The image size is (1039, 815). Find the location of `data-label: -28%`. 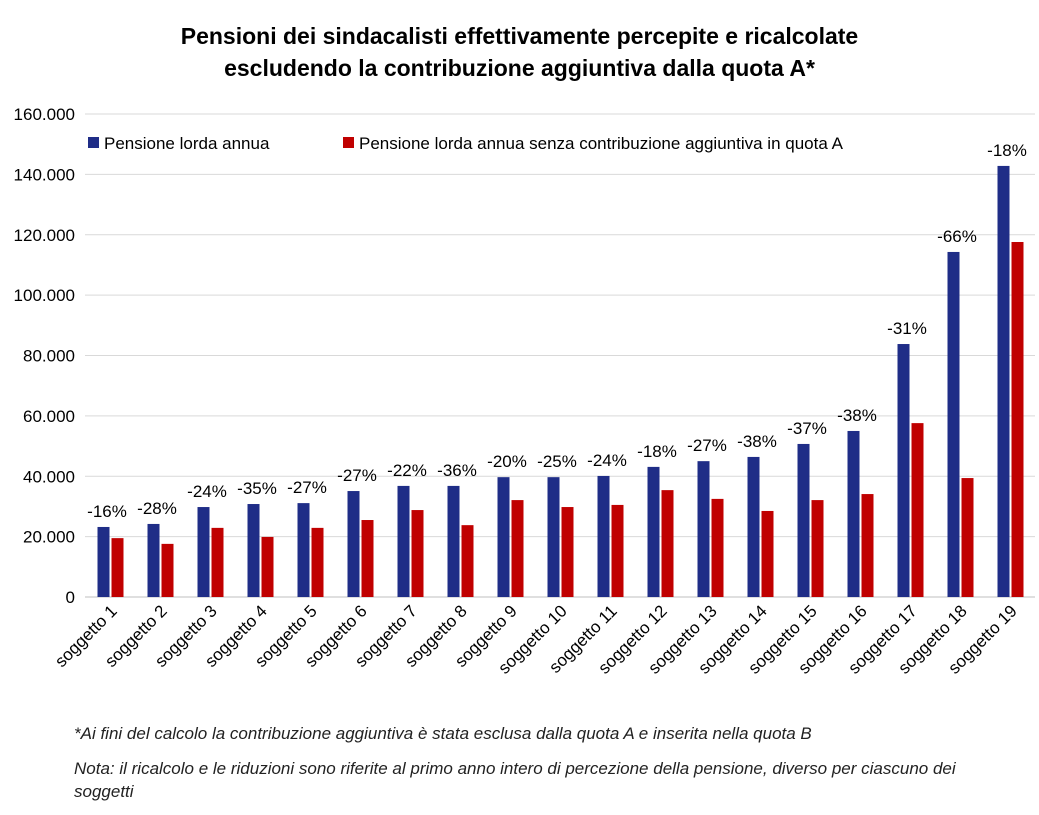

data-label: -28% is located at coordinates (157, 508).